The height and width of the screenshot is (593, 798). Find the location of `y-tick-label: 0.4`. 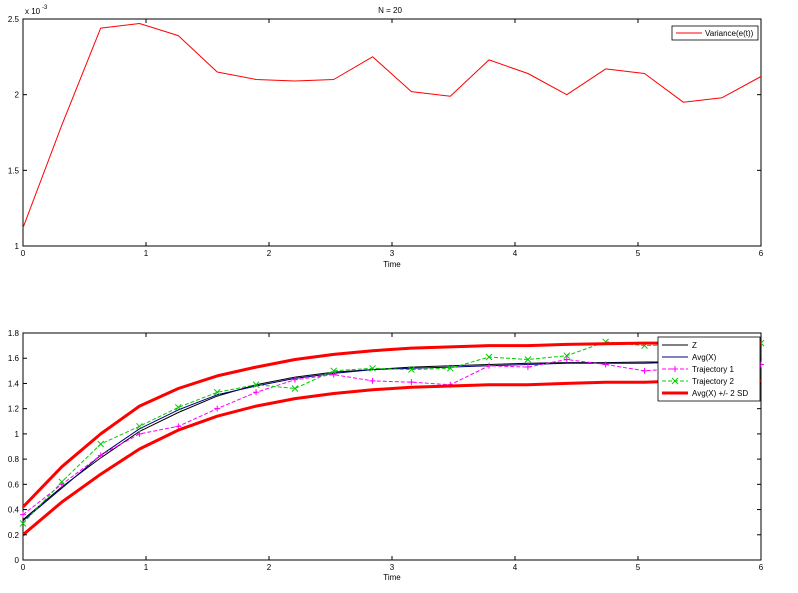

y-tick-label: 0.4 is located at coordinates (14, 510).